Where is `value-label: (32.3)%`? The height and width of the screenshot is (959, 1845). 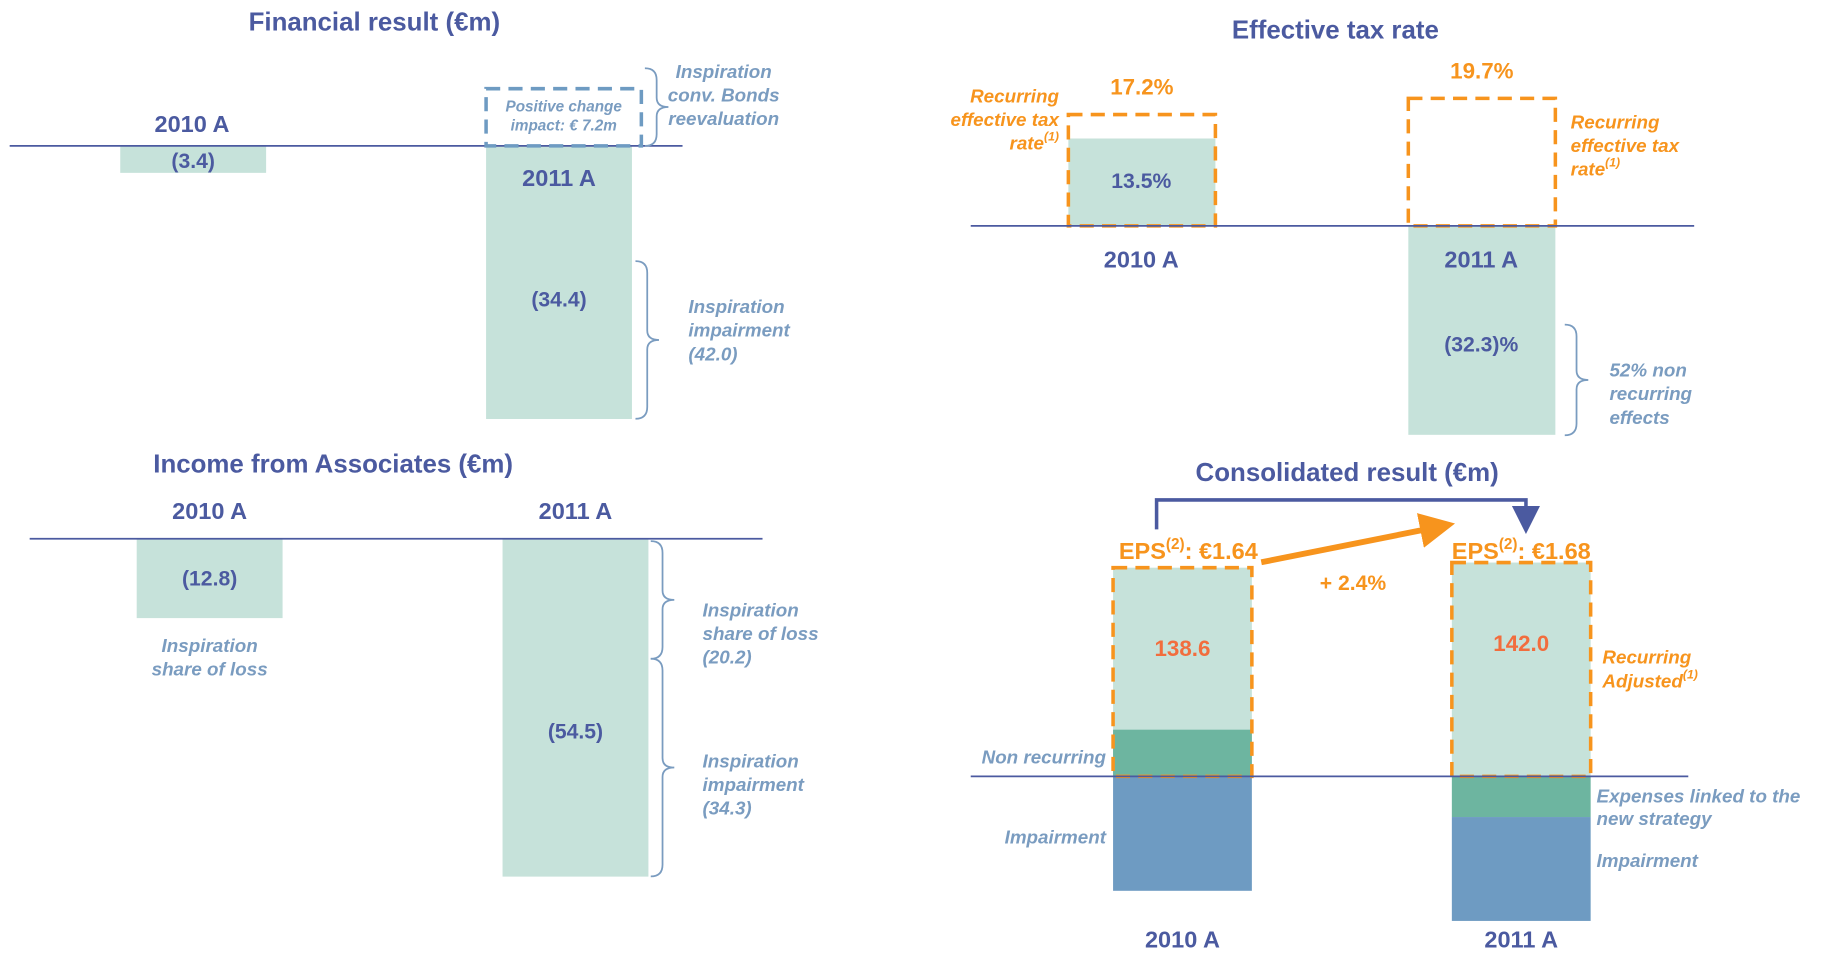 value-label: (32.3)% is located at coordinates (1481, 344).